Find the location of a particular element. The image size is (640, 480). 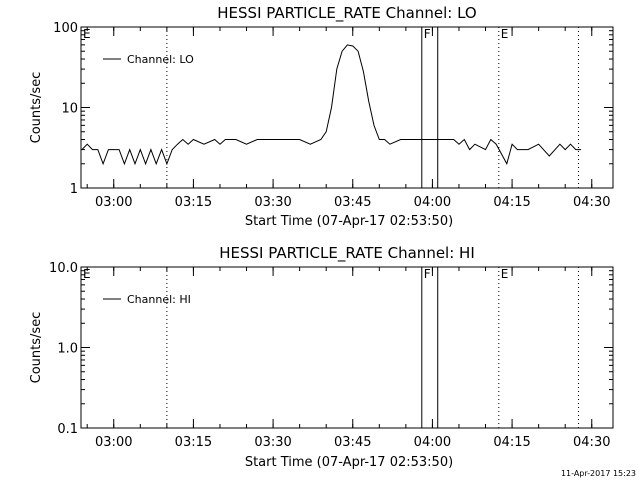

chart-title: HESSI PARTICLE_RATE Channel: LO is located at coordinates (346, 13).